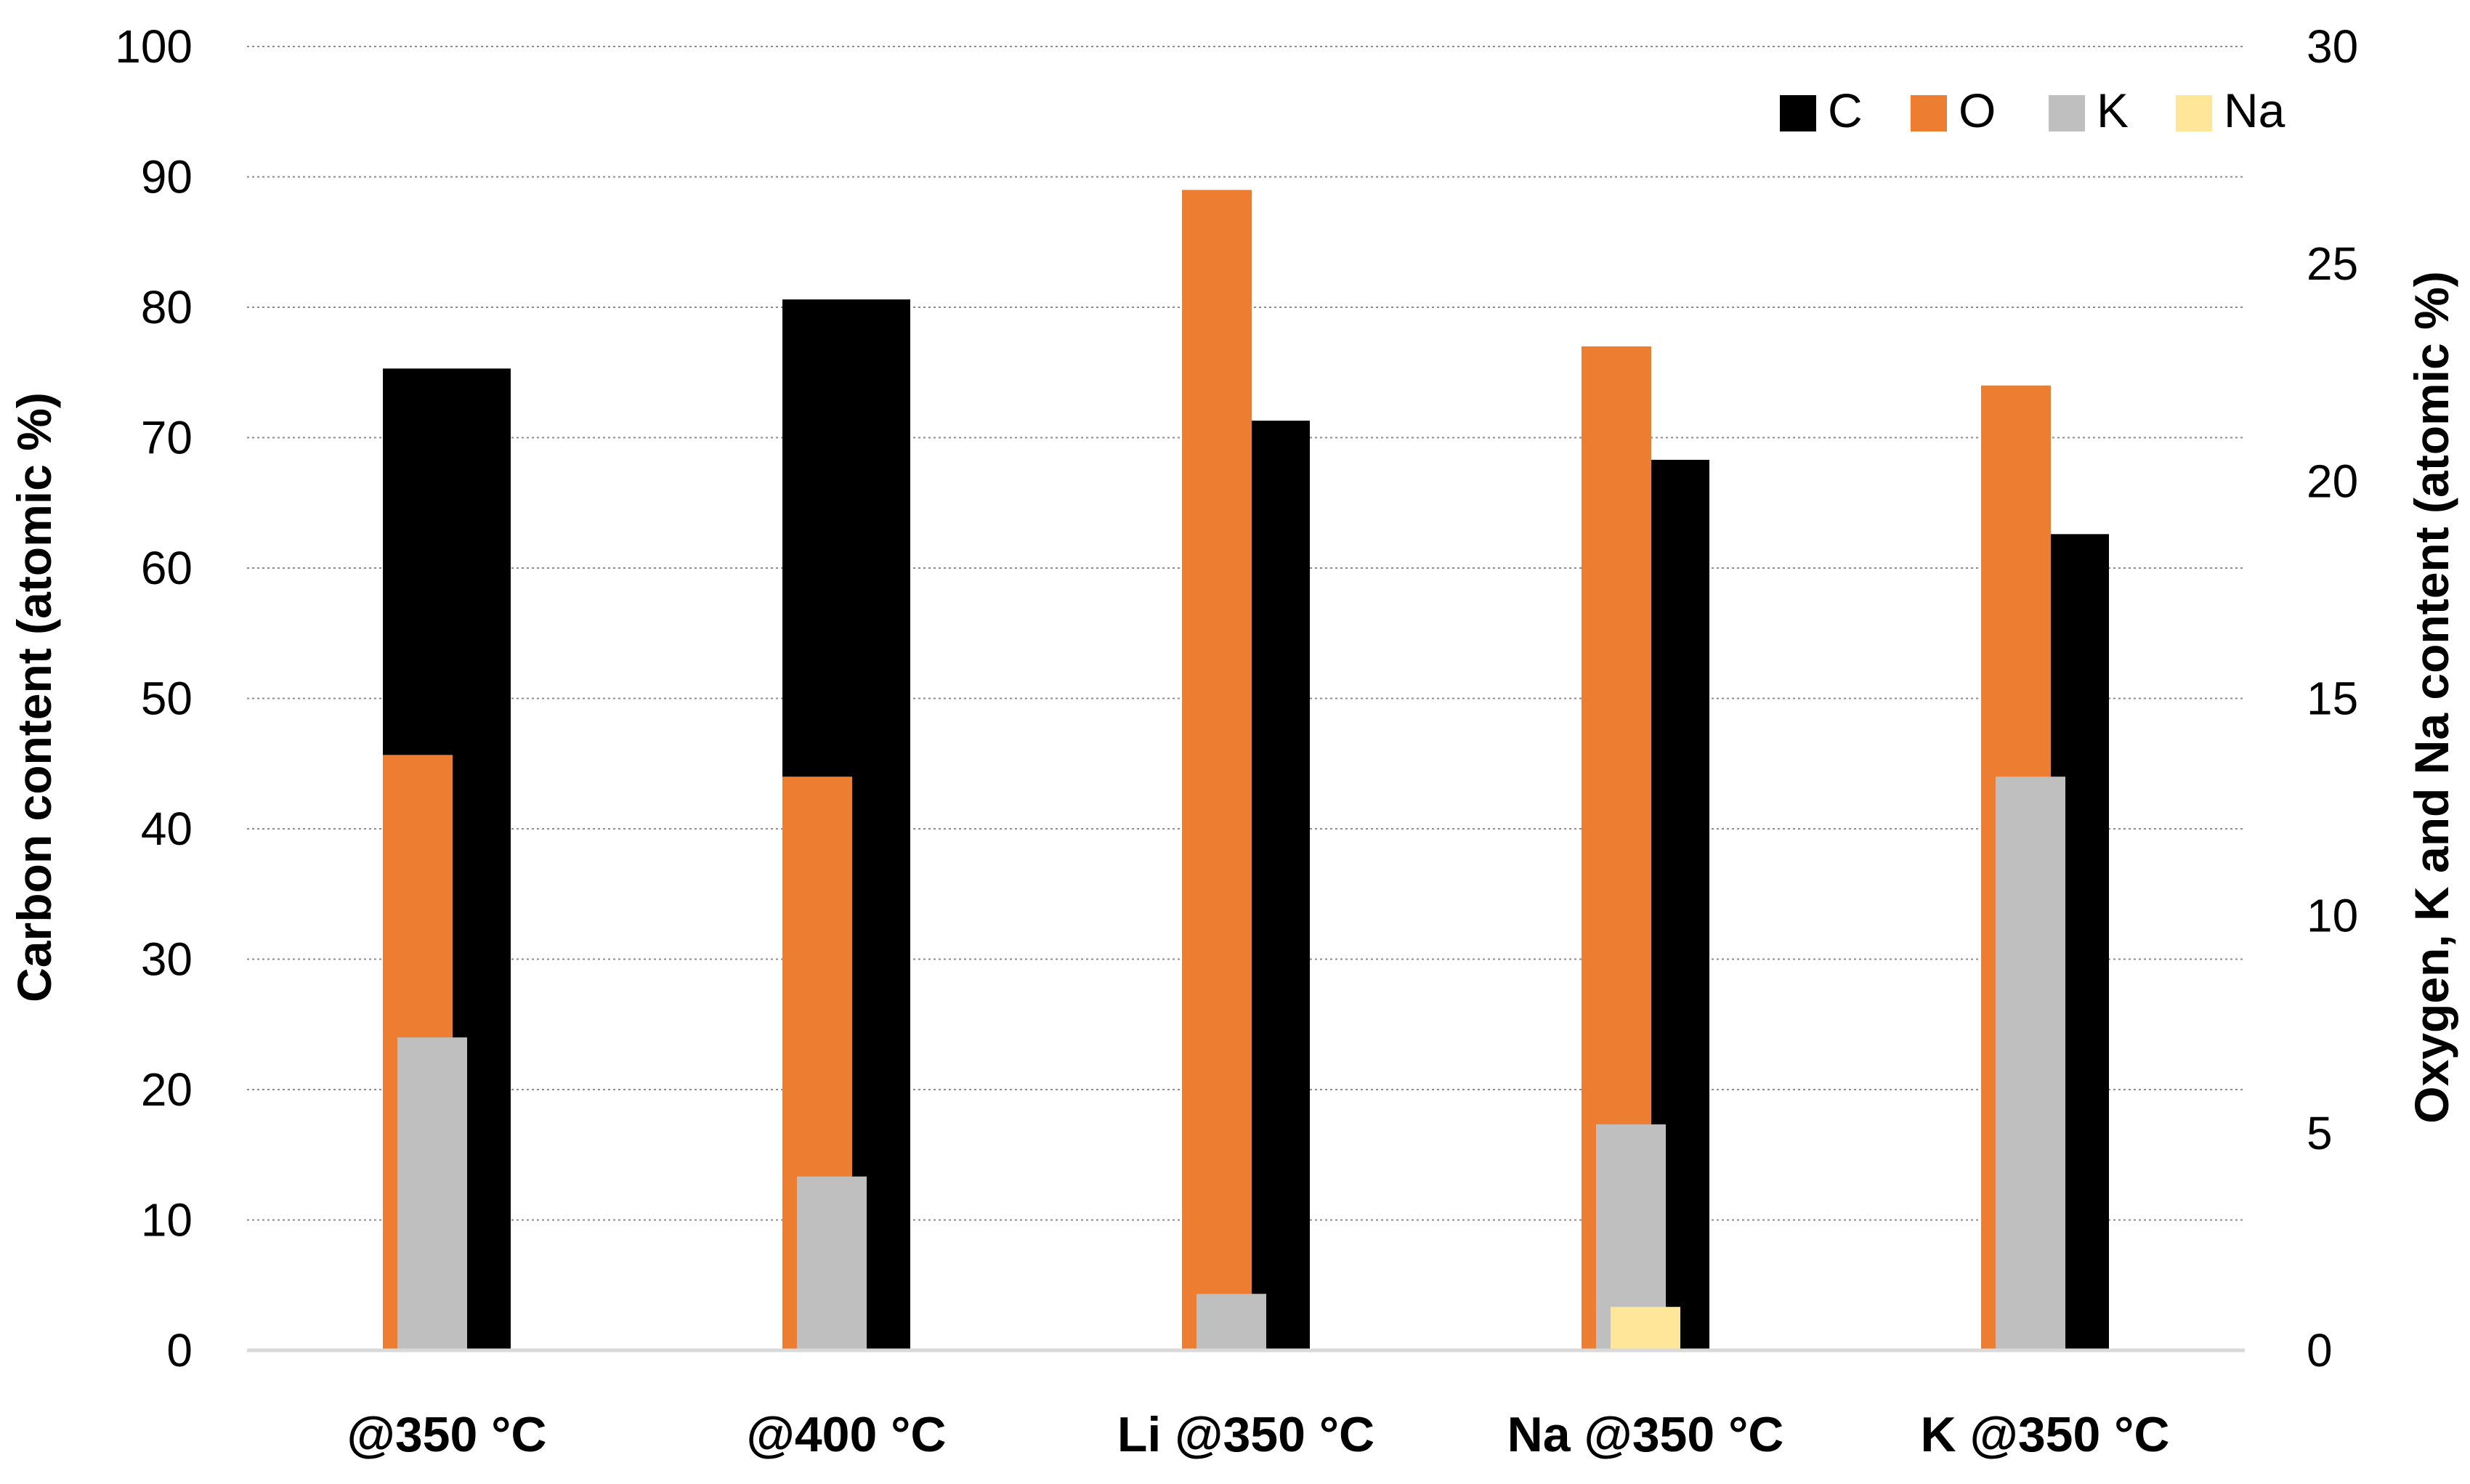  I want to click on legend-label-c: C, so click(1845, 111).